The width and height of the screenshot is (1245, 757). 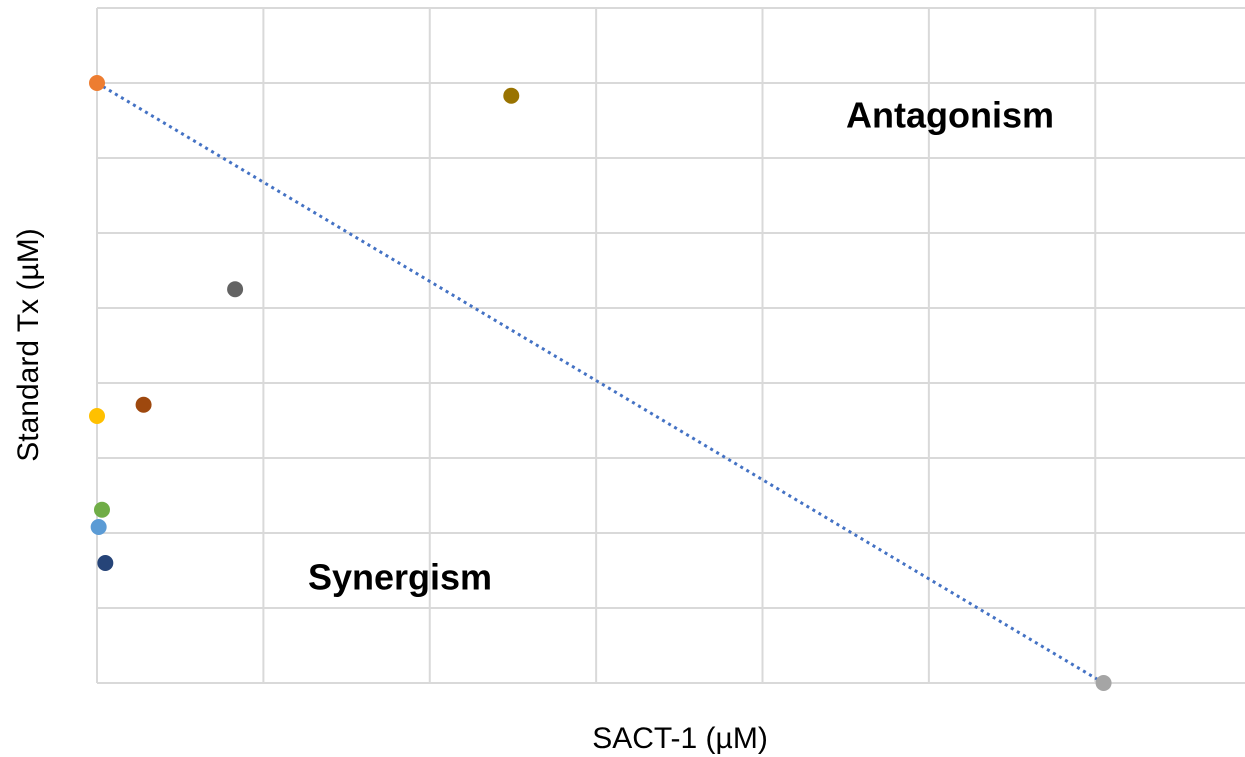 I want to click on x-axis-label: SACT-1 (µM), so click(x=680, y=738).